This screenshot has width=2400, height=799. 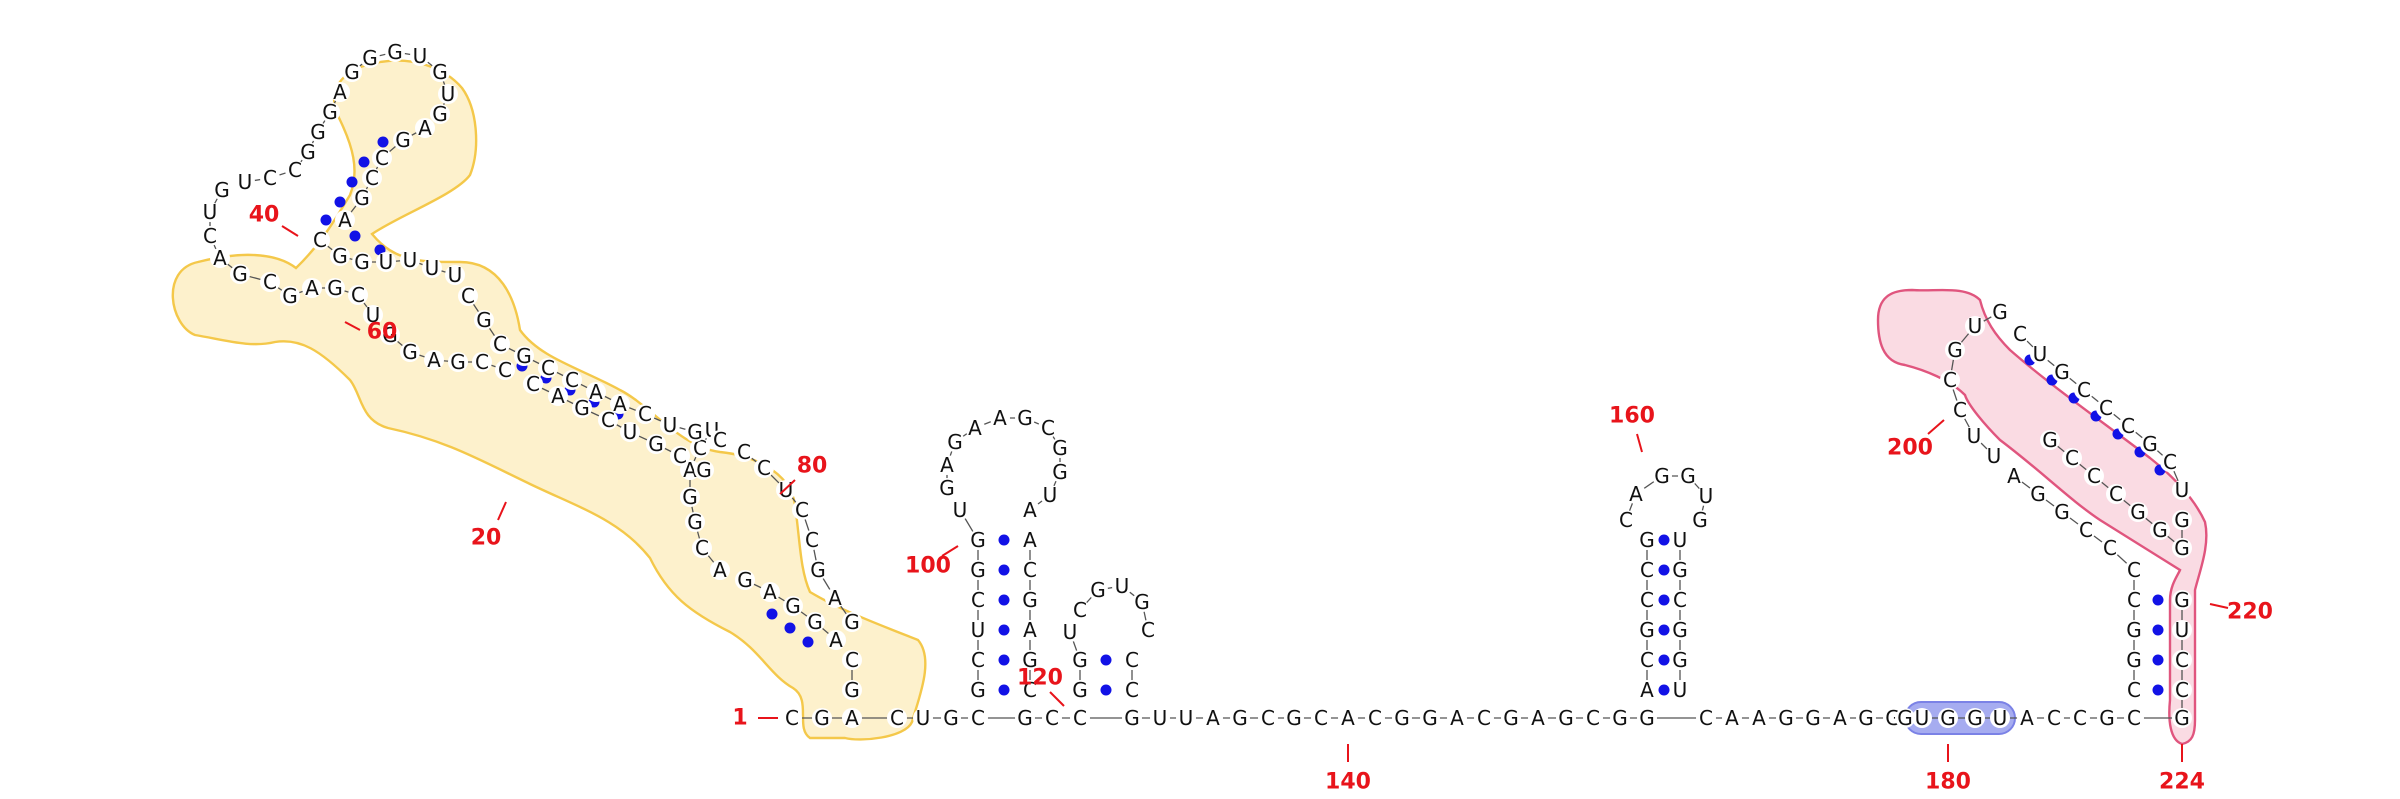 I want to click on numbering-label-40: 40, so click(x=264, y=215).